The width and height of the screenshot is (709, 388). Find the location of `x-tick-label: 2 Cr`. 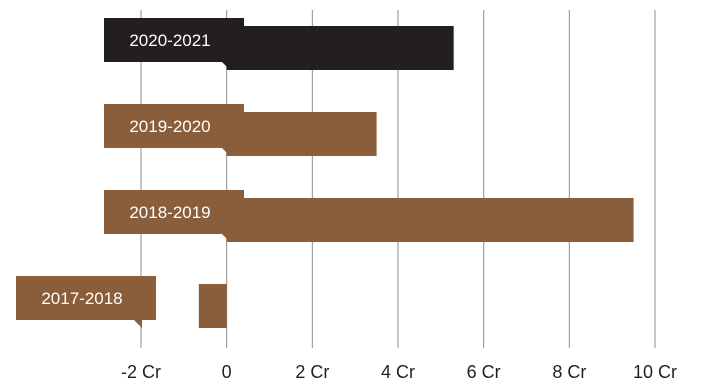

x-tick-label: 2 Cr is located at coordinates (312, 372).